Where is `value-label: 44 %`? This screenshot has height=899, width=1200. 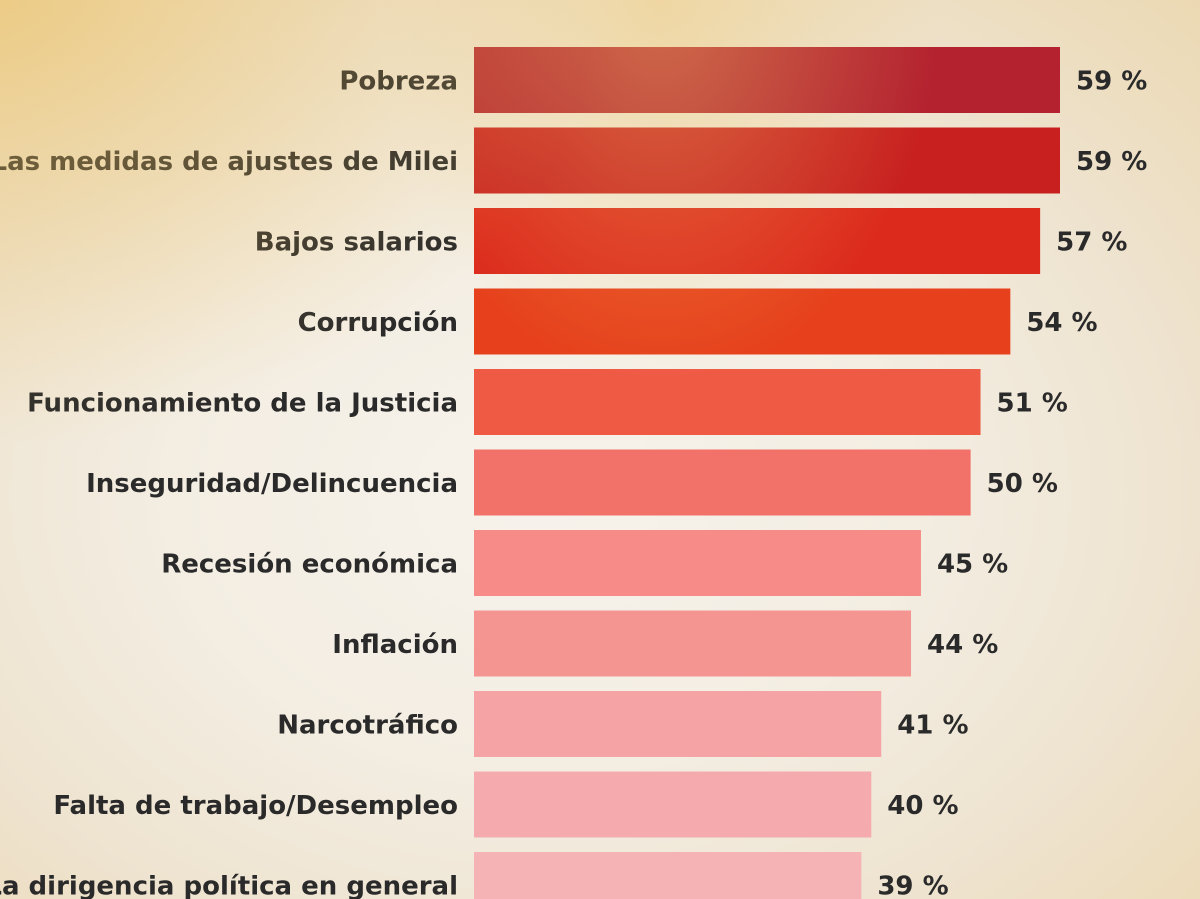
value-label: 44 % is located at coordinates (962, 645).